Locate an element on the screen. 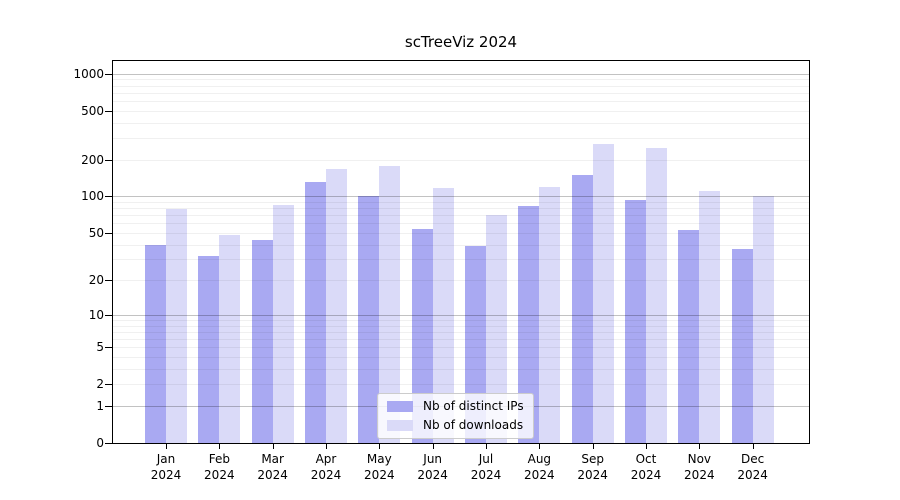 The height and width of the screenshot is (500, 900). bar-nb-of-downloads-jun is located at coordinates (443, 315).